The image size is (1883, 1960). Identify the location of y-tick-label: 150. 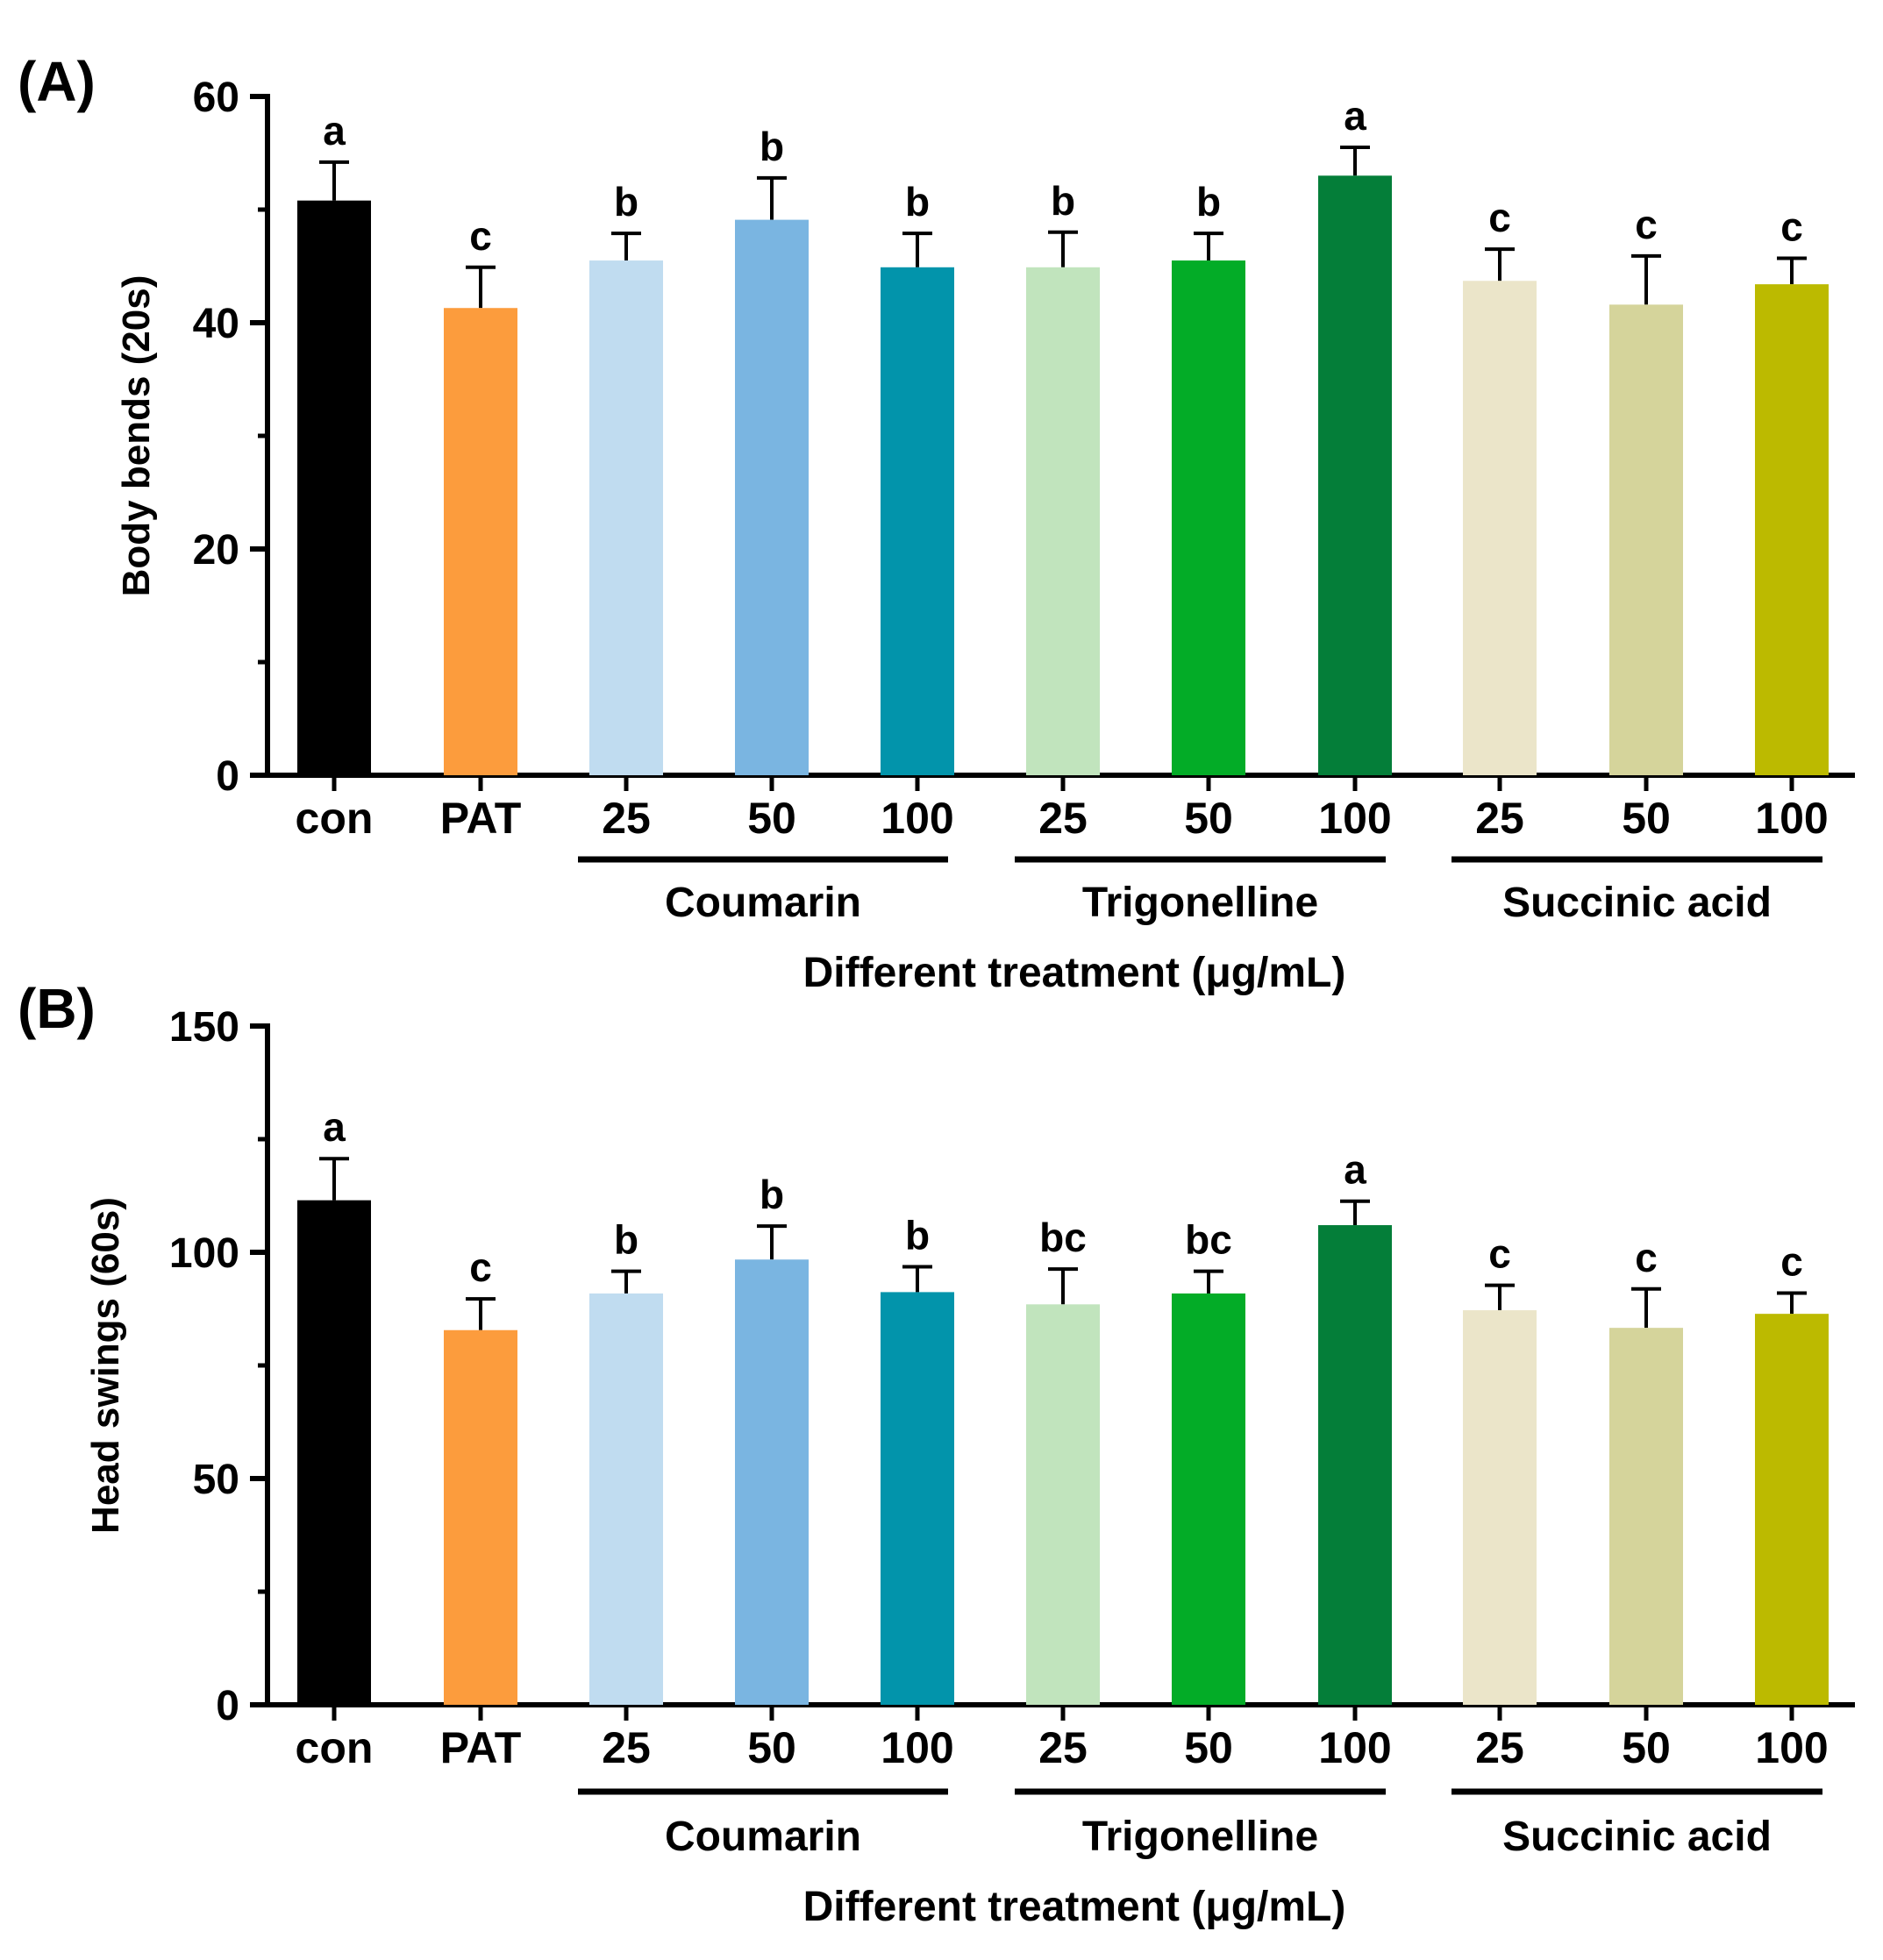
(204, 1027).